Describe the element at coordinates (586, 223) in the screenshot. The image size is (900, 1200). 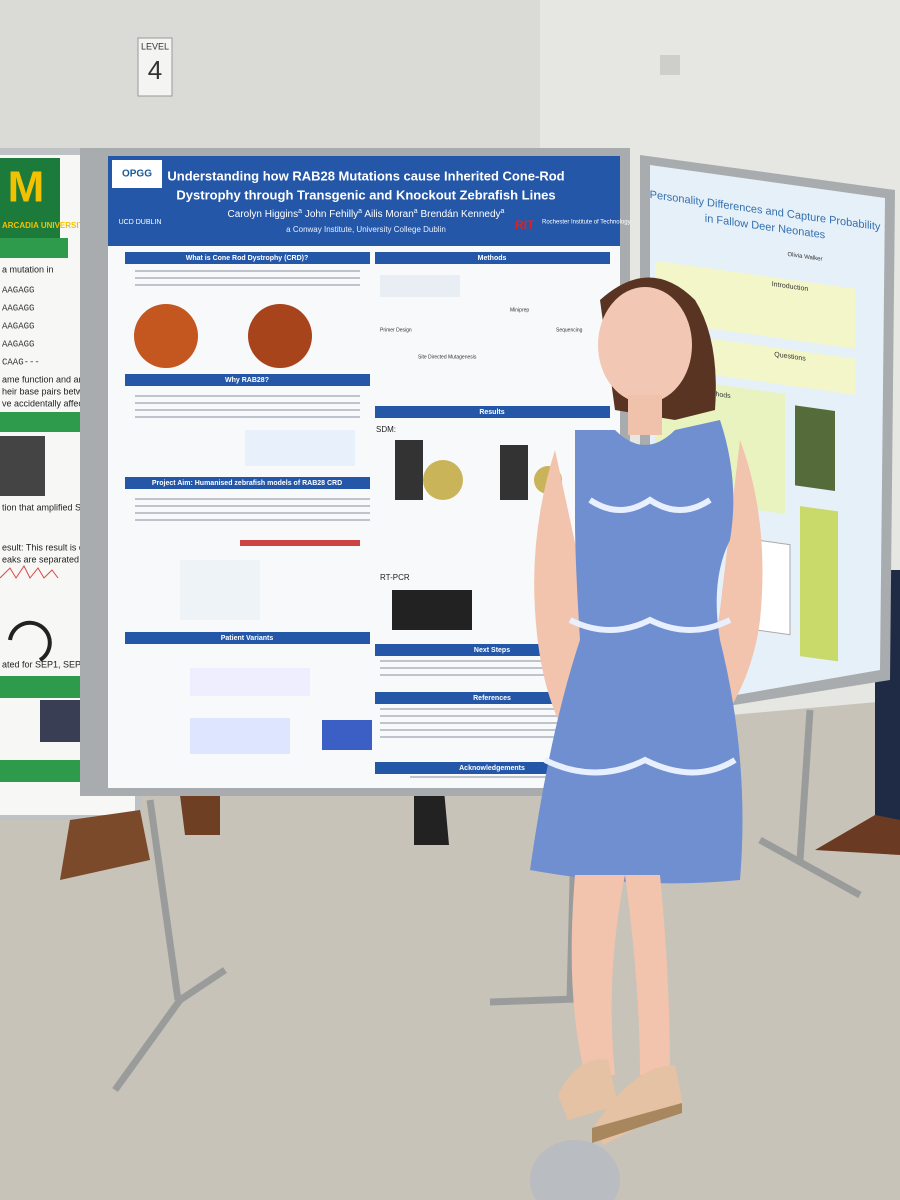
I see `logo-rit-name: Rochester Institute of Technology` at that location.